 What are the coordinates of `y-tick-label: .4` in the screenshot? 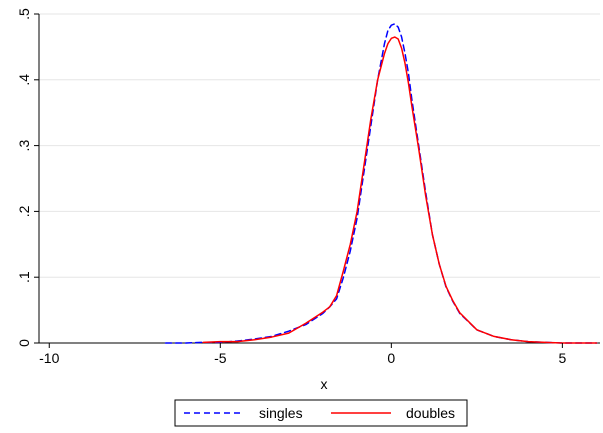 It's located at (24, 80).